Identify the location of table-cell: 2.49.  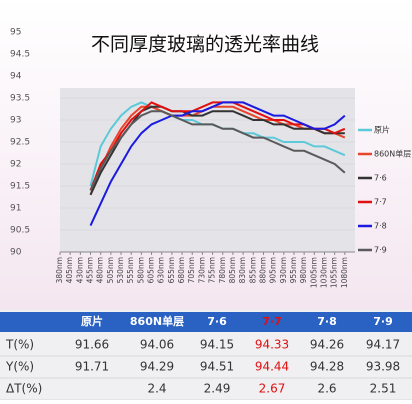
(217, 389).